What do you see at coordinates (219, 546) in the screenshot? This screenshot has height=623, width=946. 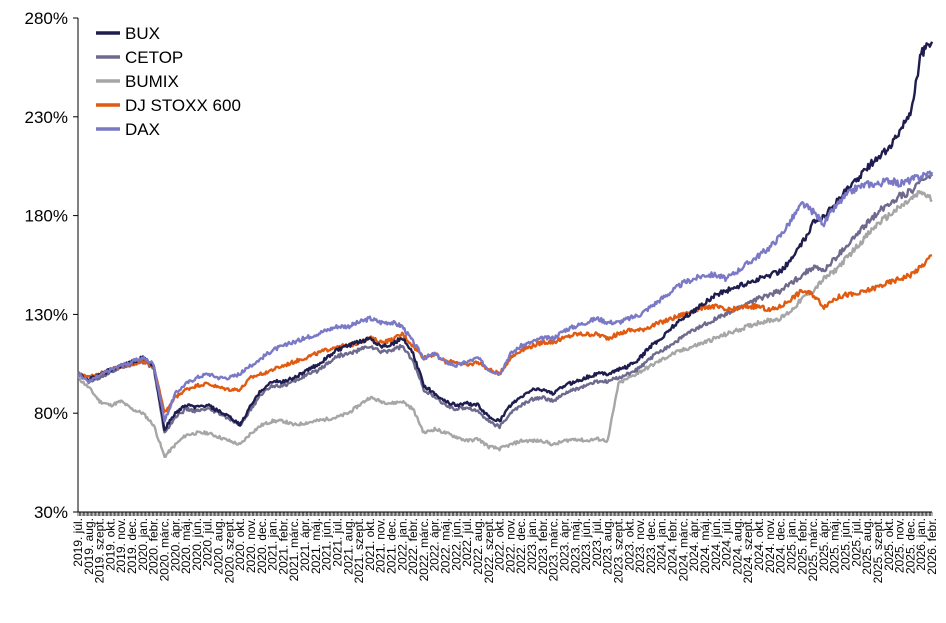 I see `x-tick-label: 2020. aug.` at bounding box center [219, 546].